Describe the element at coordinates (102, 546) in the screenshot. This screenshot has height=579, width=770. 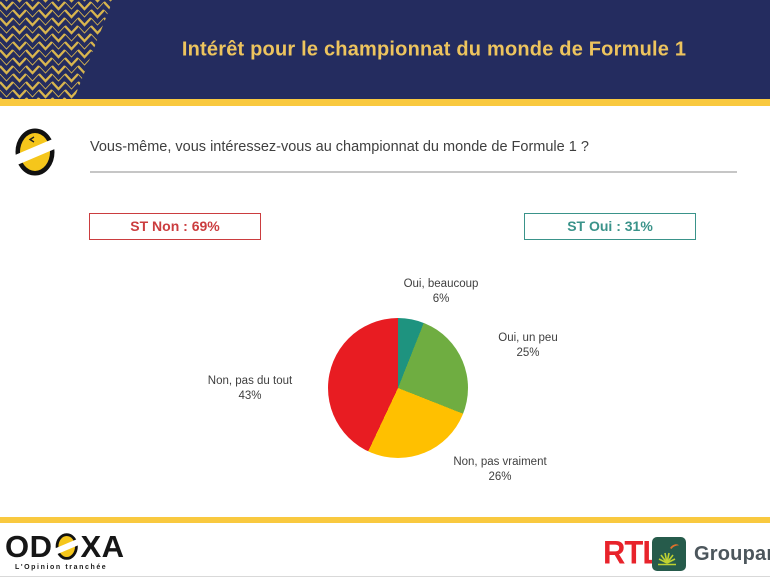
I see `odoxa-wordmark-right: XA` at that location.